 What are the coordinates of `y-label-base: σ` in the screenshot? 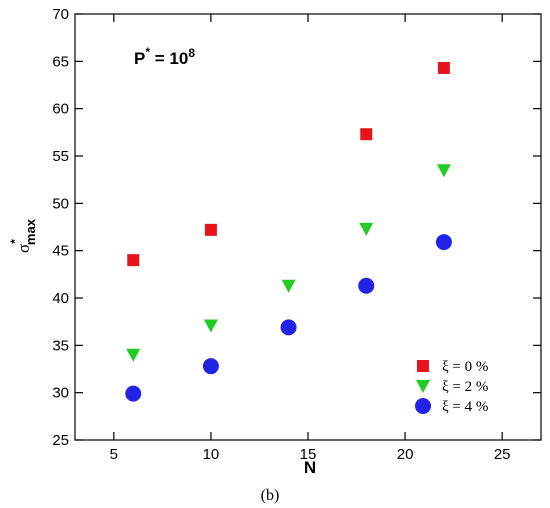 It's located at (23, 248).